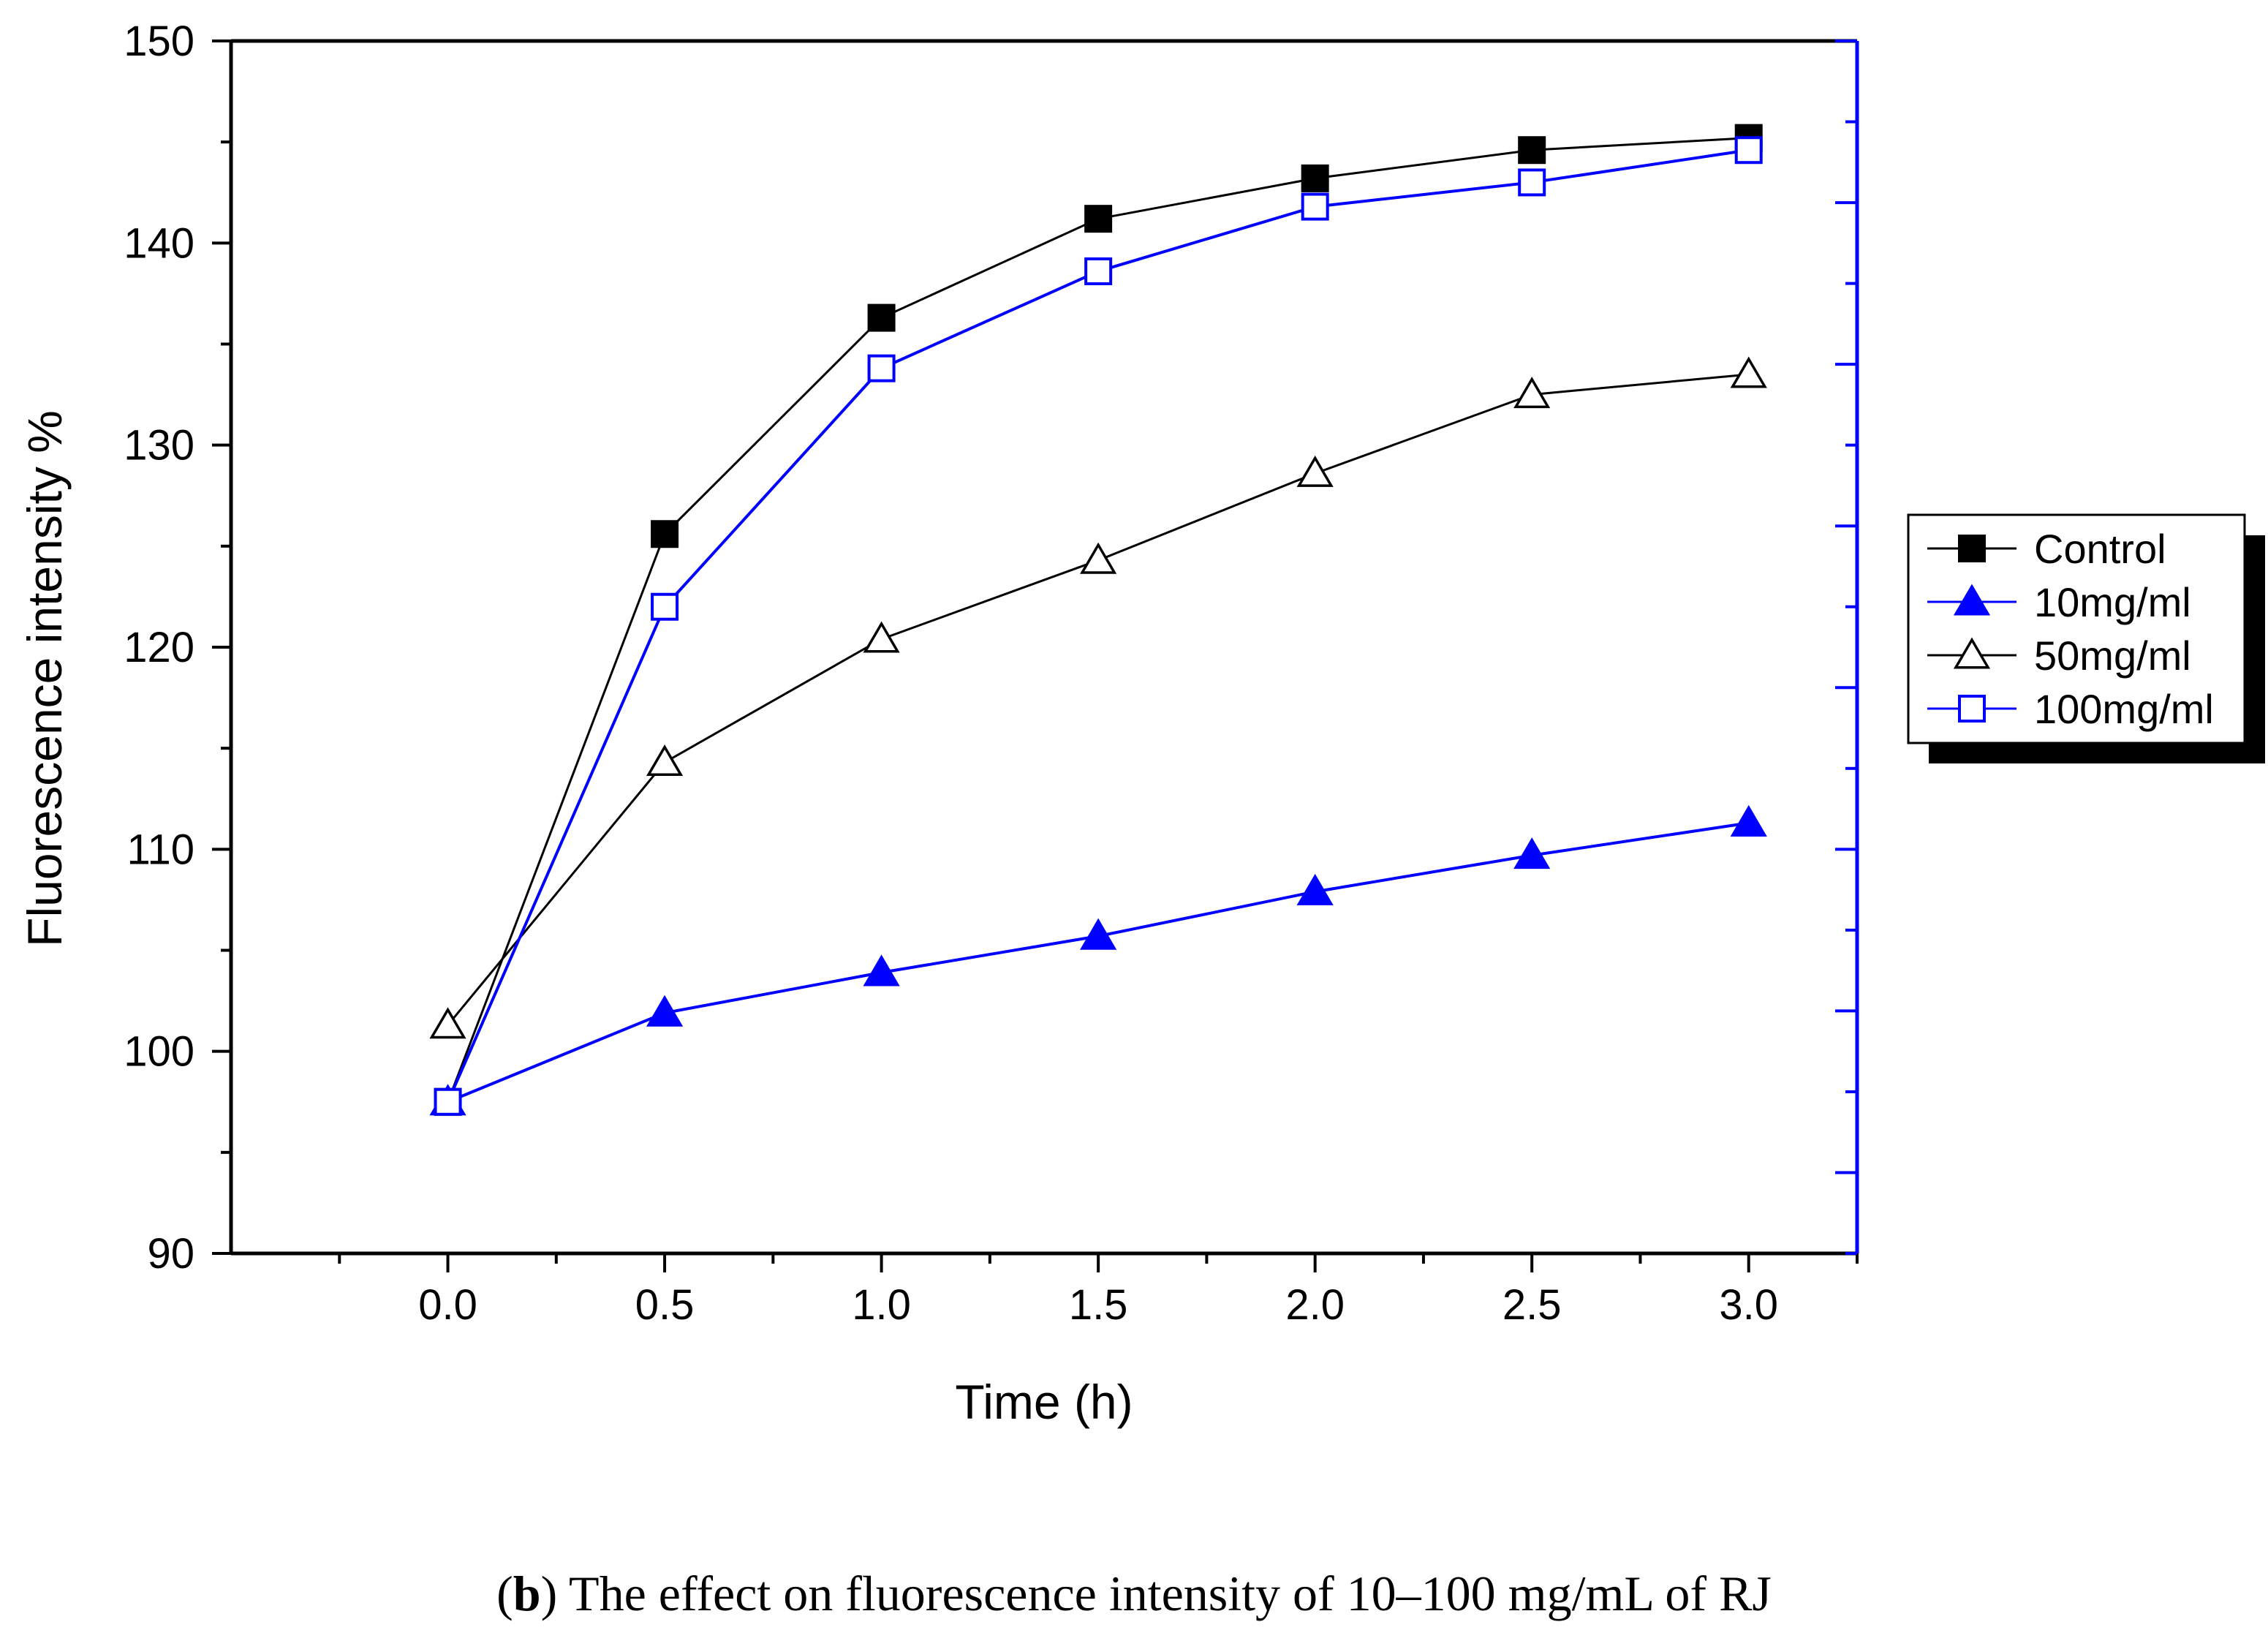 The height and width of the screenshot is (1641, 2268). What do you see at coordinates (160, 850) in the screenshot?
I see `y-tick-label: 110` at bounding box center [160, 850].